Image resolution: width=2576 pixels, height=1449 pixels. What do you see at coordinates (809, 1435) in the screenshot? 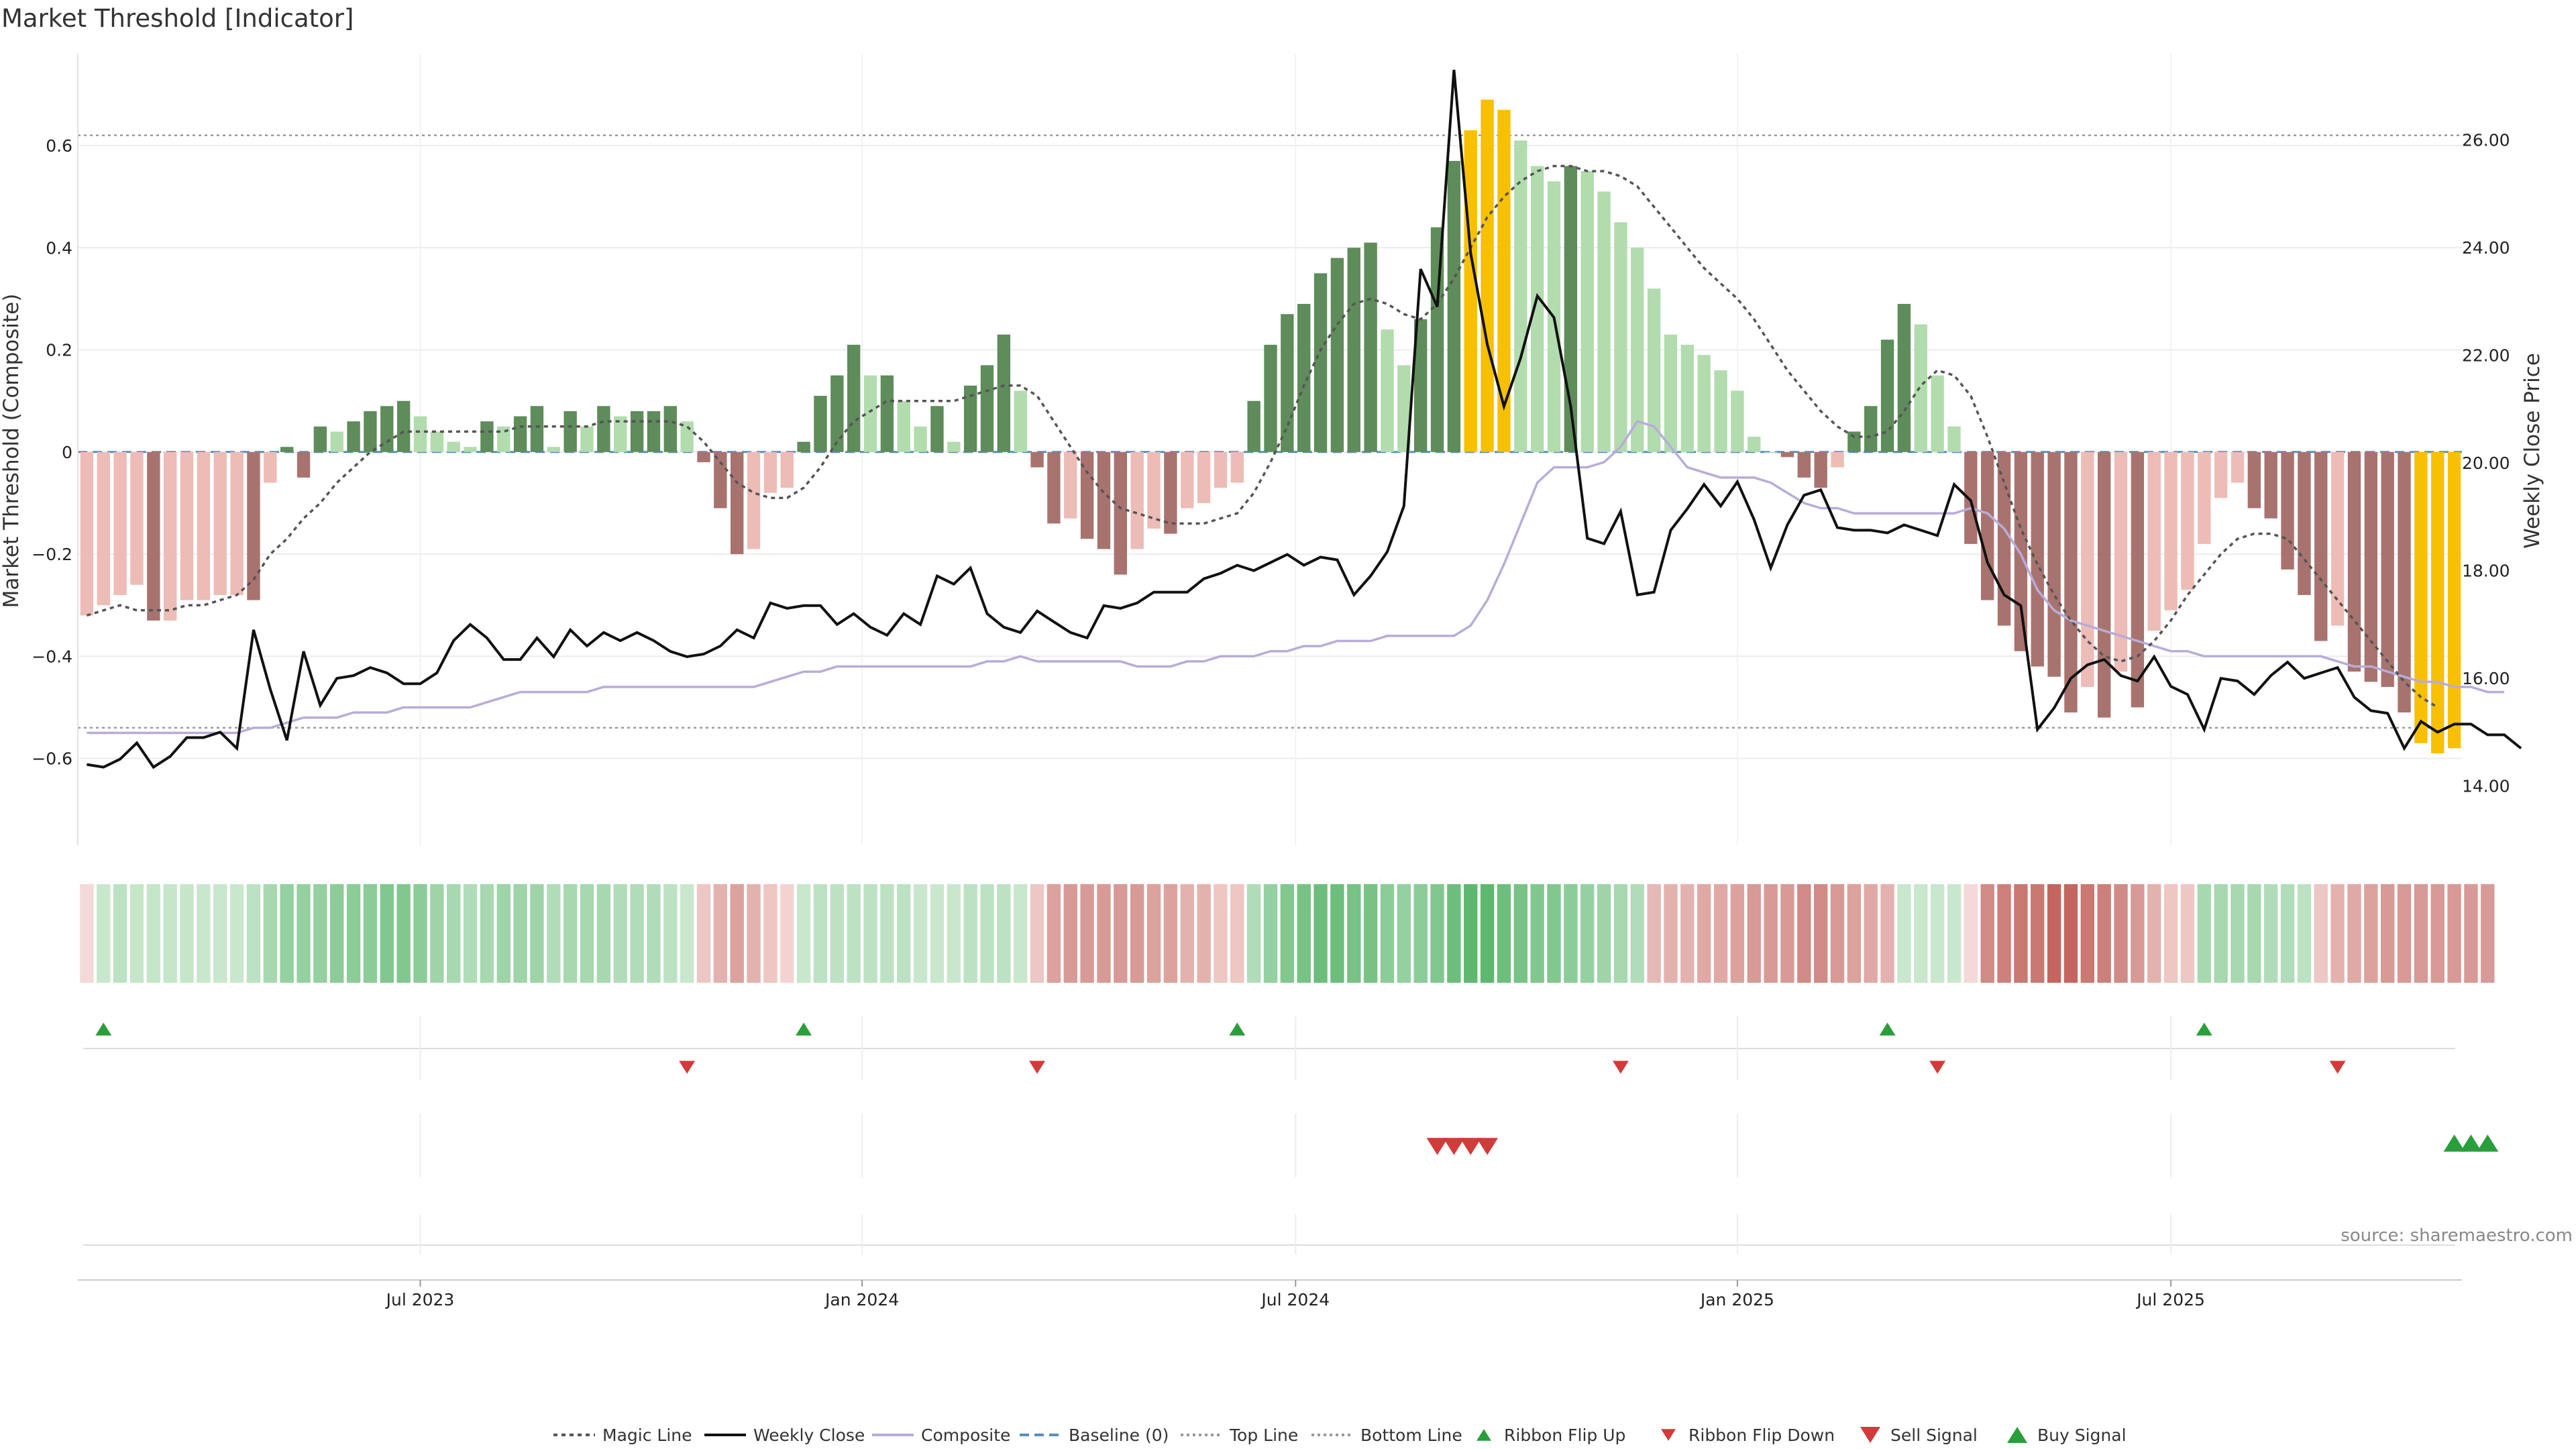
I see `legend-weekly-close-label: Weekly Close` at bounding box center [809, 1435].